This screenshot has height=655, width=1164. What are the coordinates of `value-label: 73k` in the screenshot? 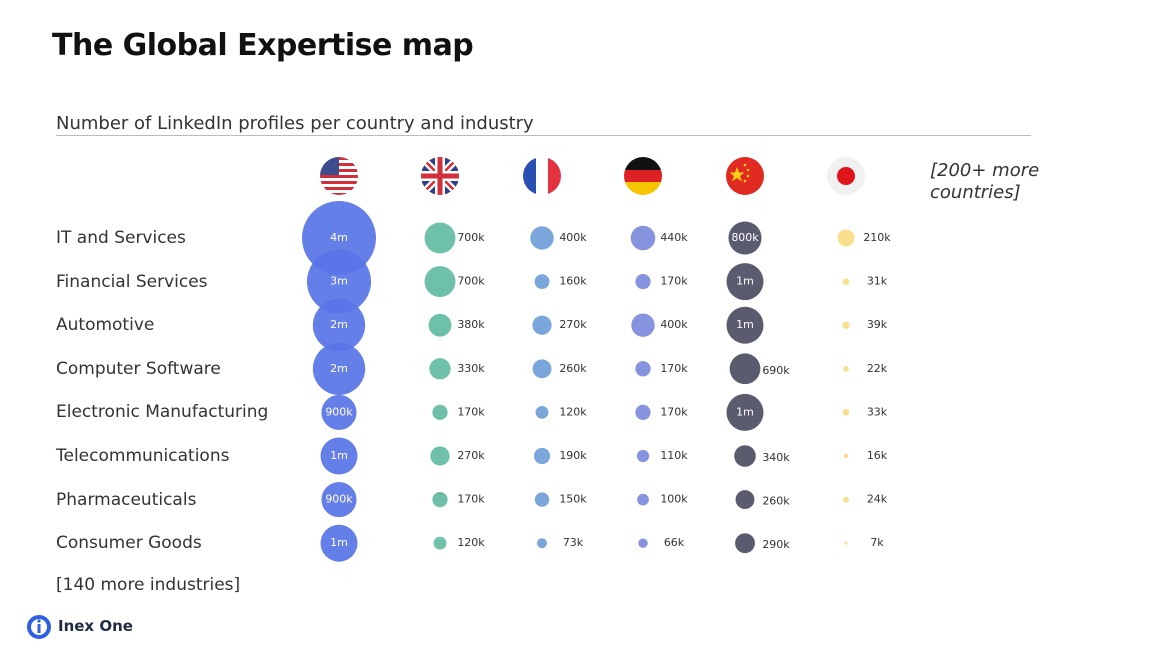 It's located at (573, 542).